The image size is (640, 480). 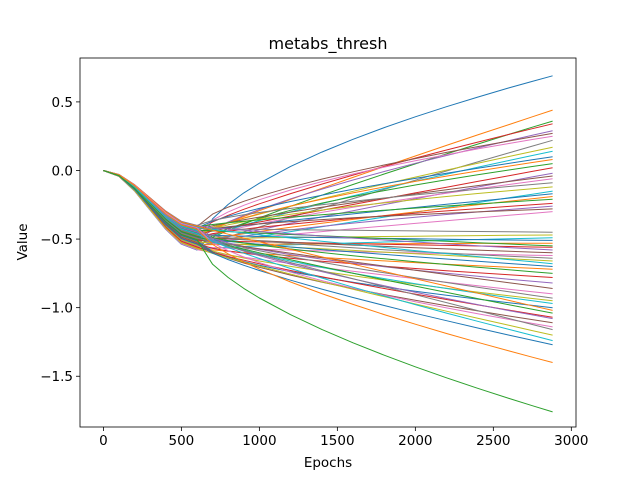 I want to click on x-axis-ticks: 0 500 1000 1500 2000 2500 3000, so click(x=344, y=438).